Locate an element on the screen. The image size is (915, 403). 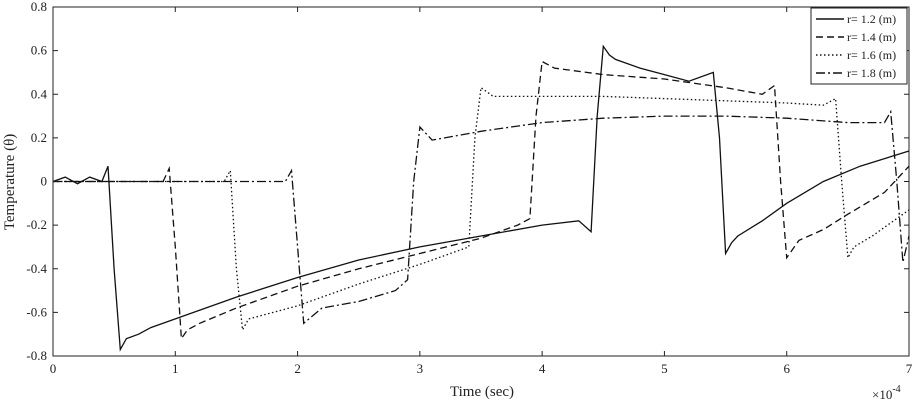
y-tick-label: 0.2 is located at coordinates (39, 137).